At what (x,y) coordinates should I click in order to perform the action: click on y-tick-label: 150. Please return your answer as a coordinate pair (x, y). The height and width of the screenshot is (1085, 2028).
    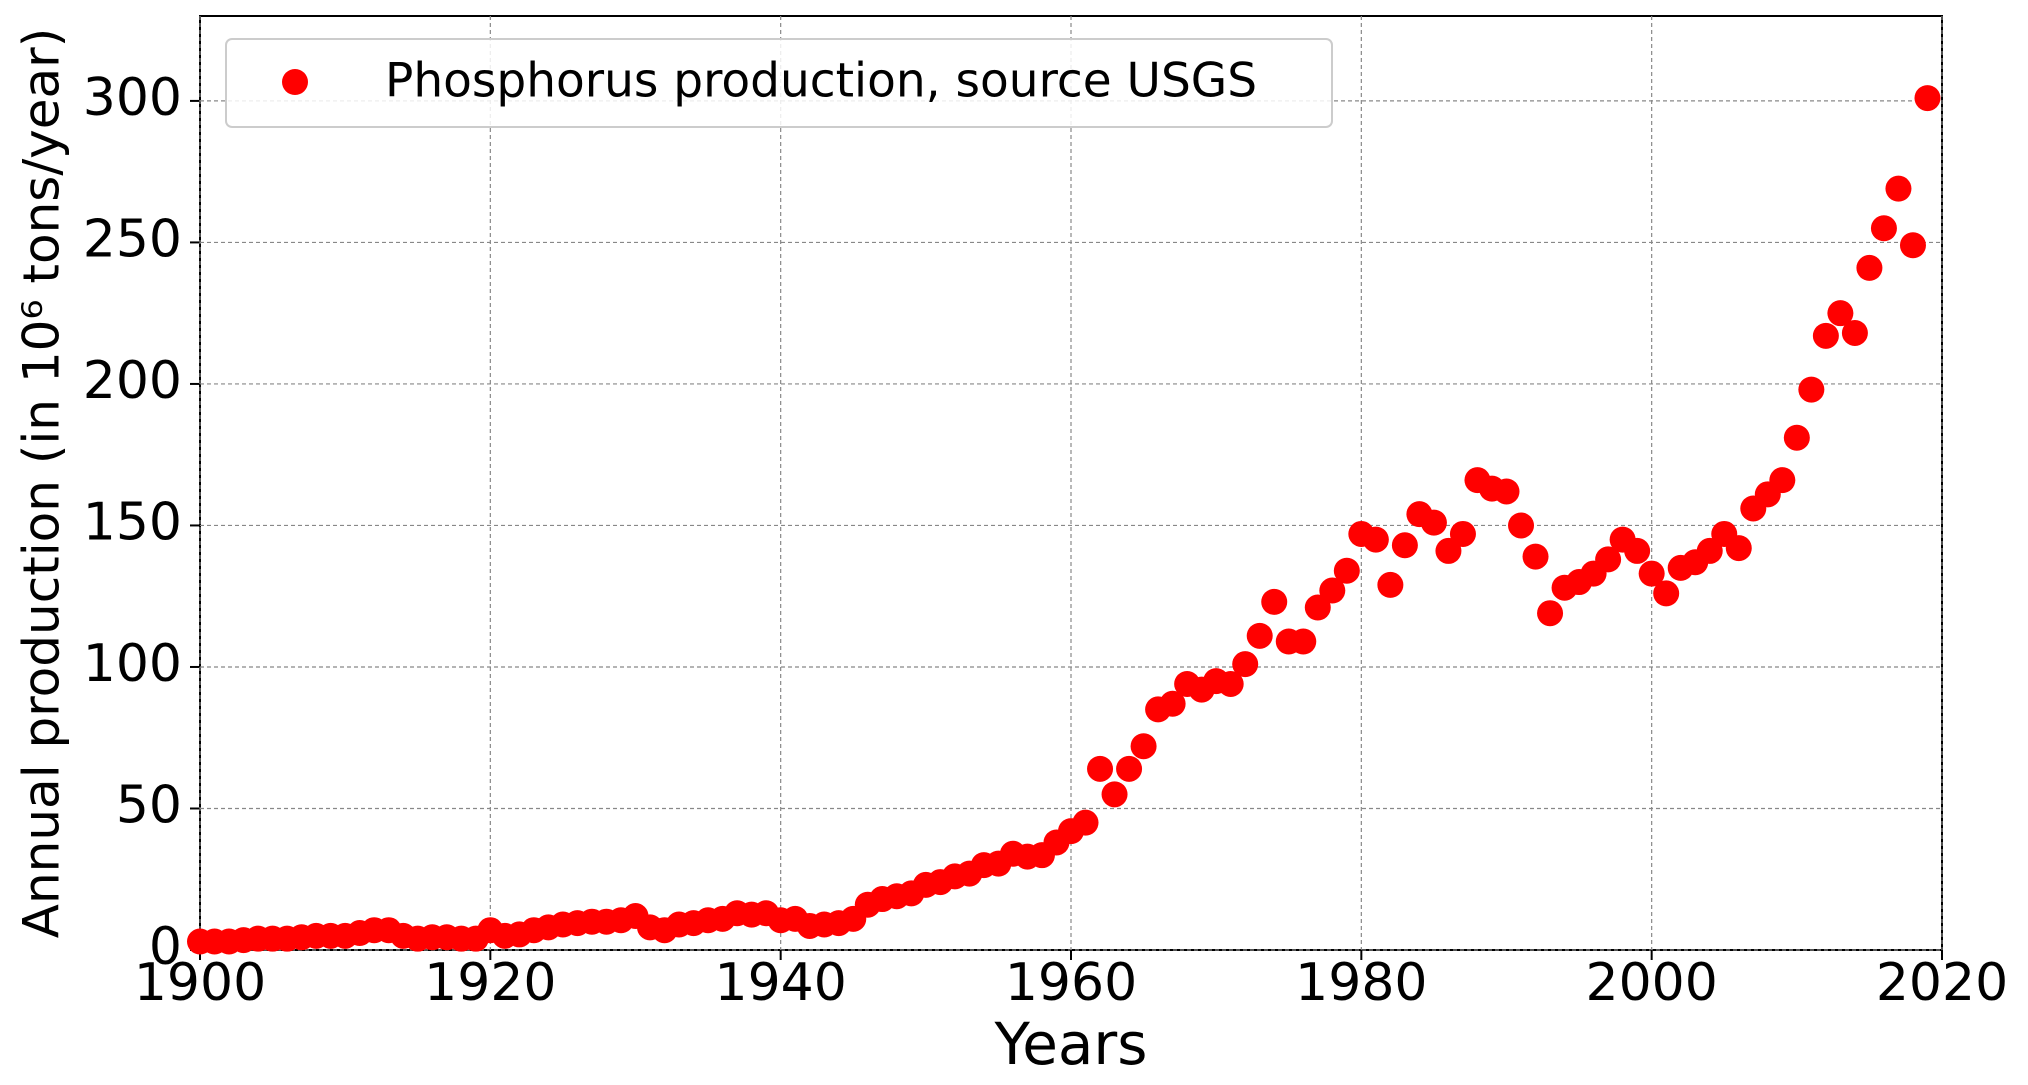
    Looking at the image, I should click on (132, 522).